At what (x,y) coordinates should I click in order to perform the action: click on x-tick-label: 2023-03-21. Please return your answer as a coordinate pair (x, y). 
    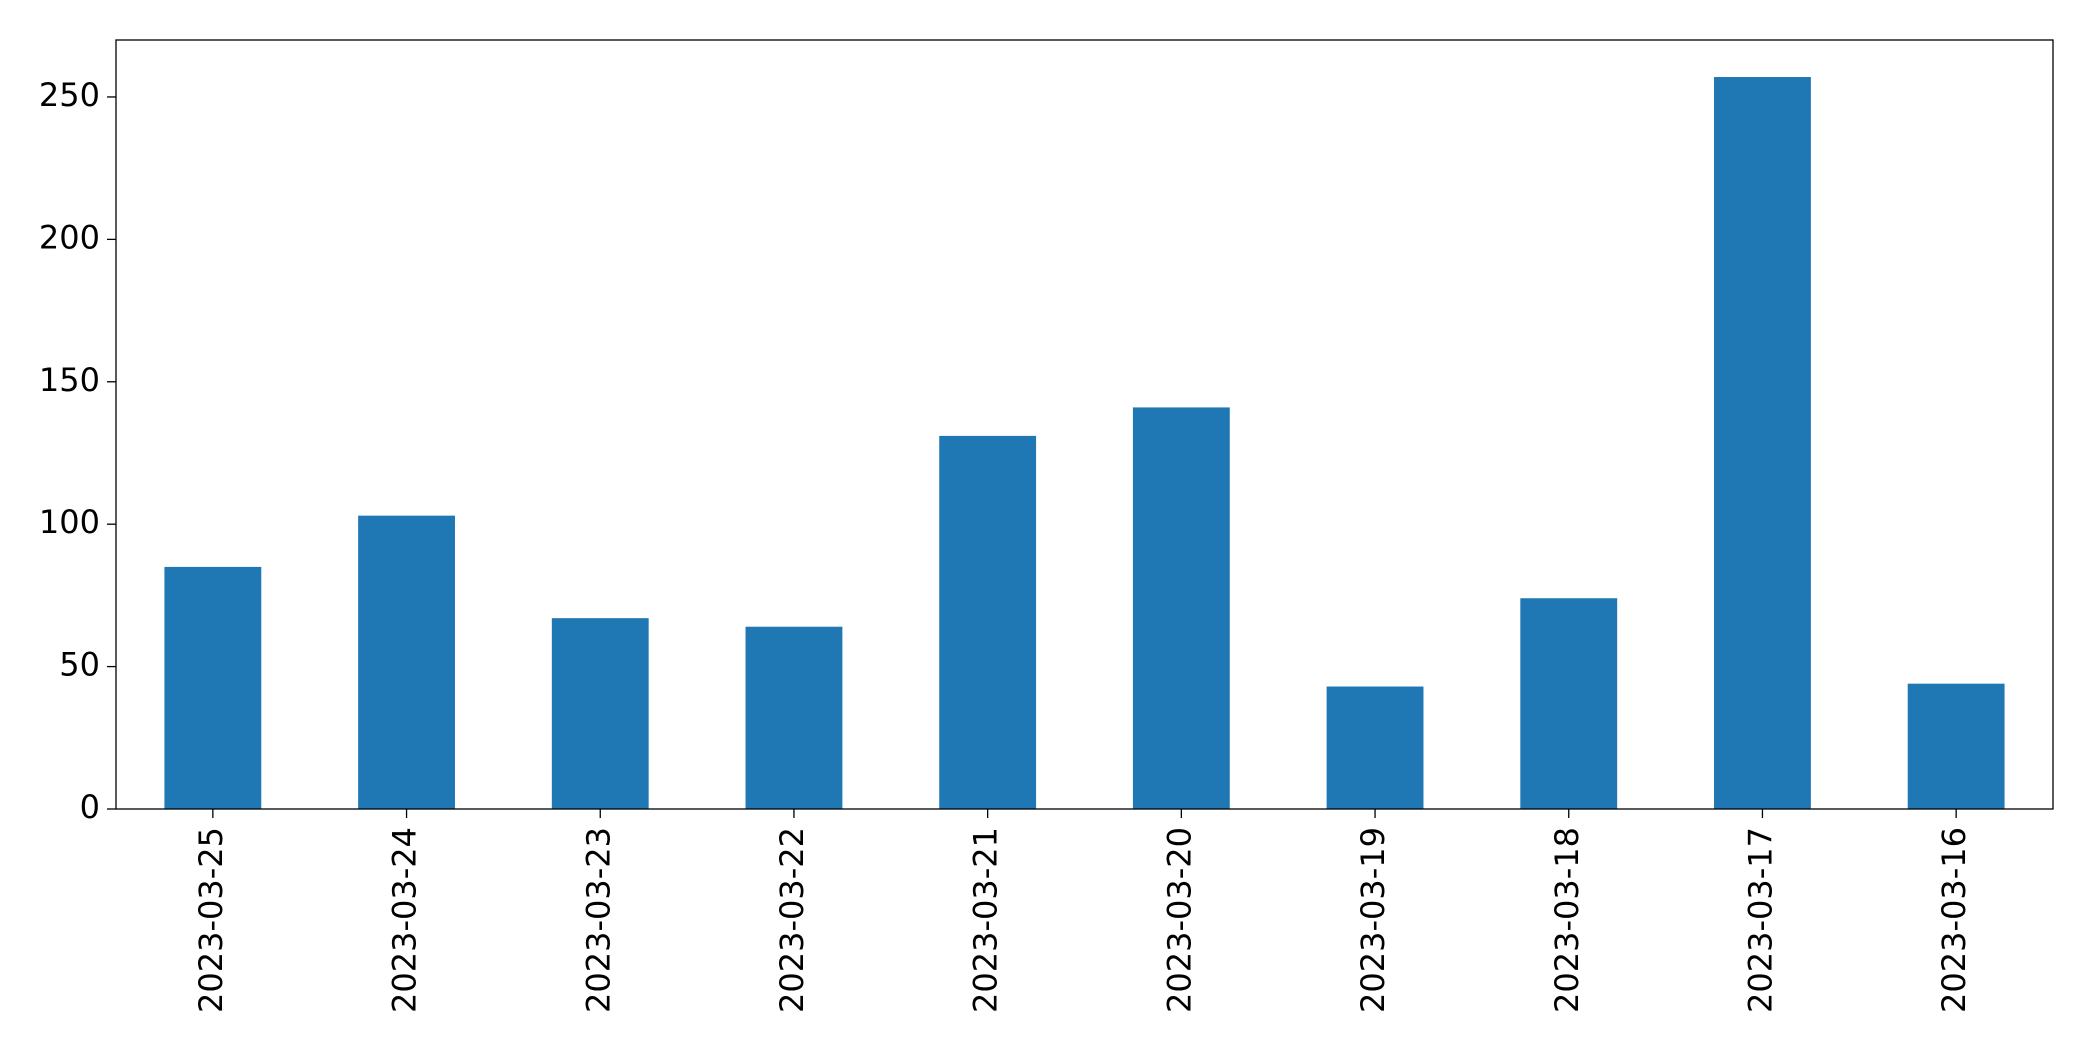
    Looking at the image, I should click on (986, 920).